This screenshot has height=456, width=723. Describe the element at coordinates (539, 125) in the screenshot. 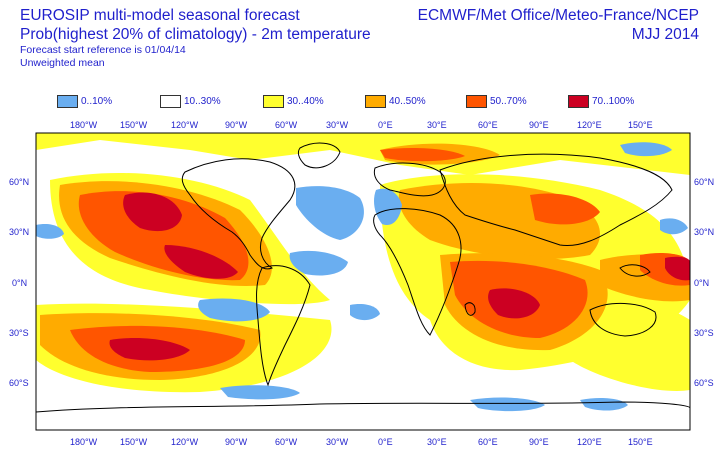

I see `lon-tick-top: 90°E` at that location.